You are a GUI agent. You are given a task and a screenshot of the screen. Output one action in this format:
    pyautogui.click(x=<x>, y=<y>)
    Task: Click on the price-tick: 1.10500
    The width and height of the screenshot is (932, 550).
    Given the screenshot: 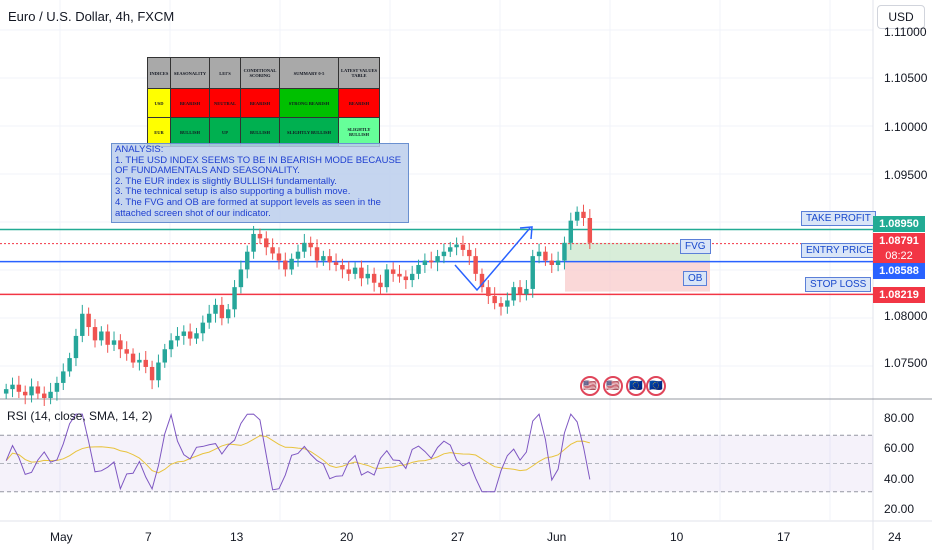 What is the action you would take?
    pyautogui.click(x=906, y=78)
    